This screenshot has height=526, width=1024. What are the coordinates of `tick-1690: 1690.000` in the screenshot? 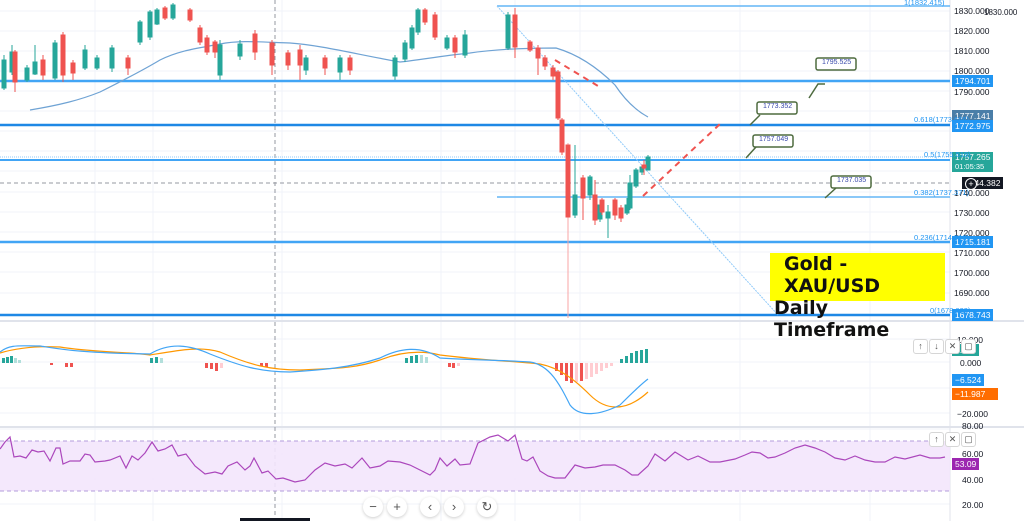 It's located at (972, 293).